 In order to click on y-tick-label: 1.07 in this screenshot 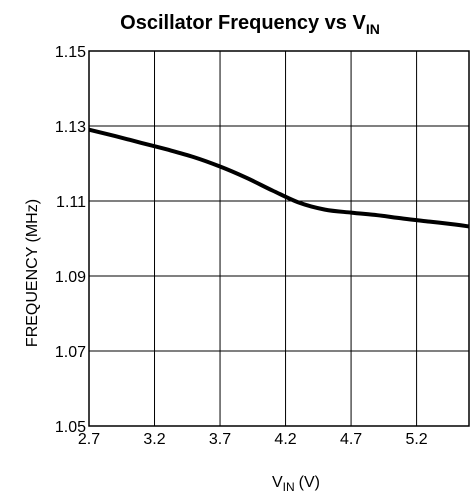, I will do `click(70, 352)`.